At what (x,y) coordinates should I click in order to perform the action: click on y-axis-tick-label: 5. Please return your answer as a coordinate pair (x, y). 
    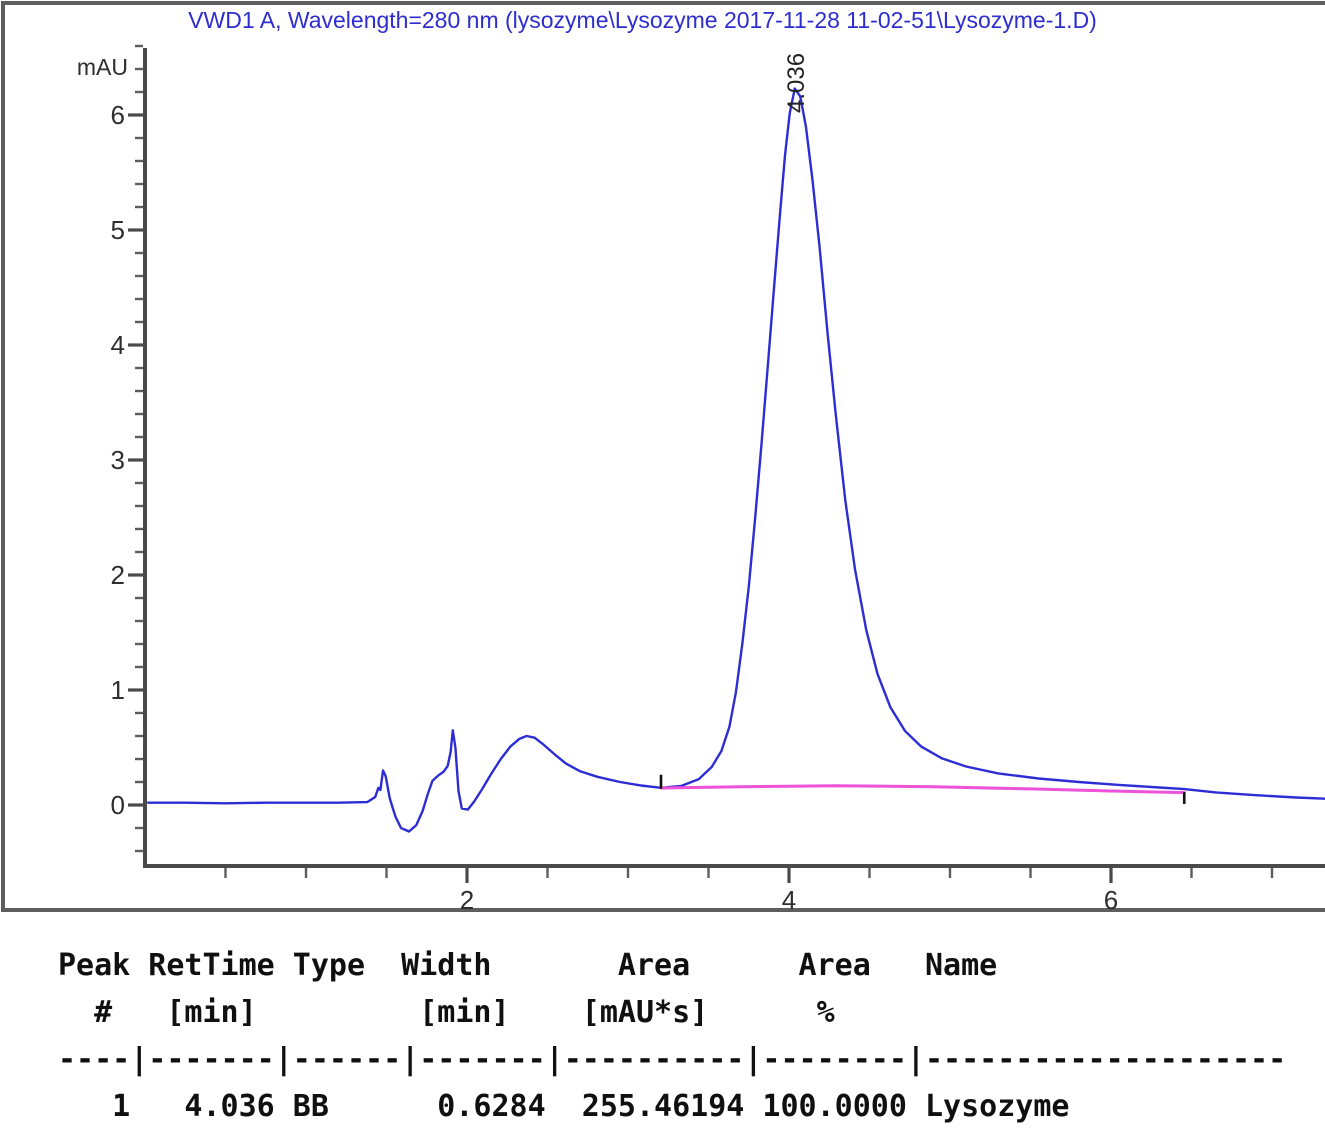
    Looking at the image, I should click on (118, 230).